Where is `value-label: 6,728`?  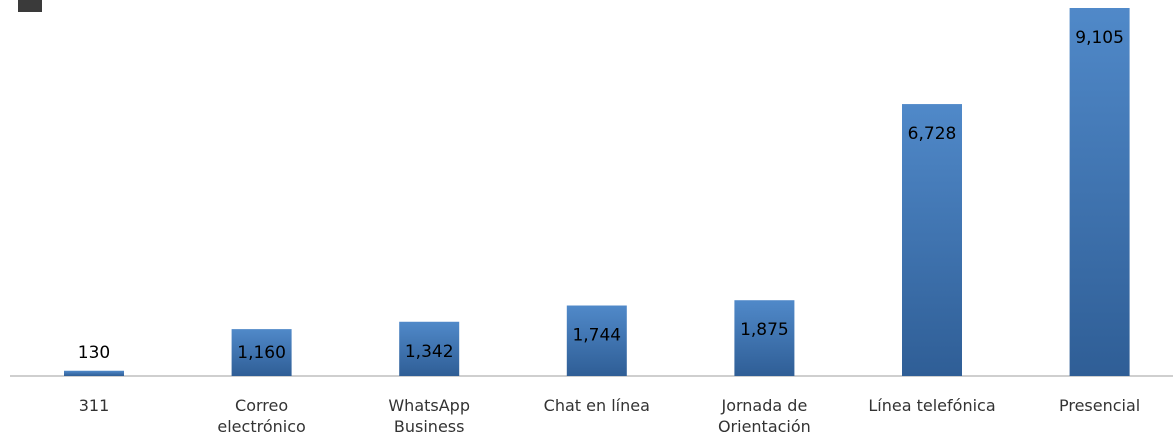
value-label: 6,728 is located at coordinates (932, 134).